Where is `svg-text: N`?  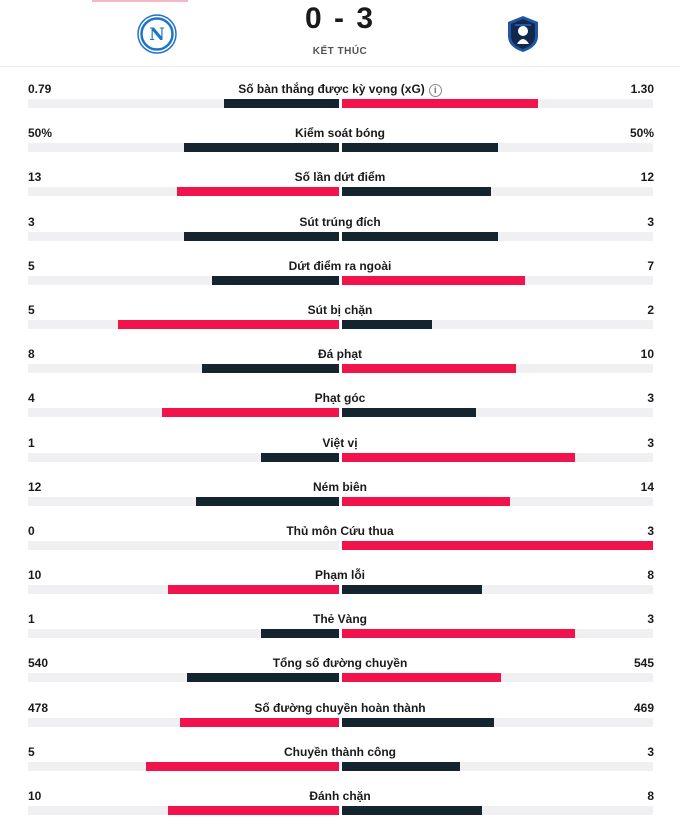
svg-text: N is located at coordinates (157, 35).